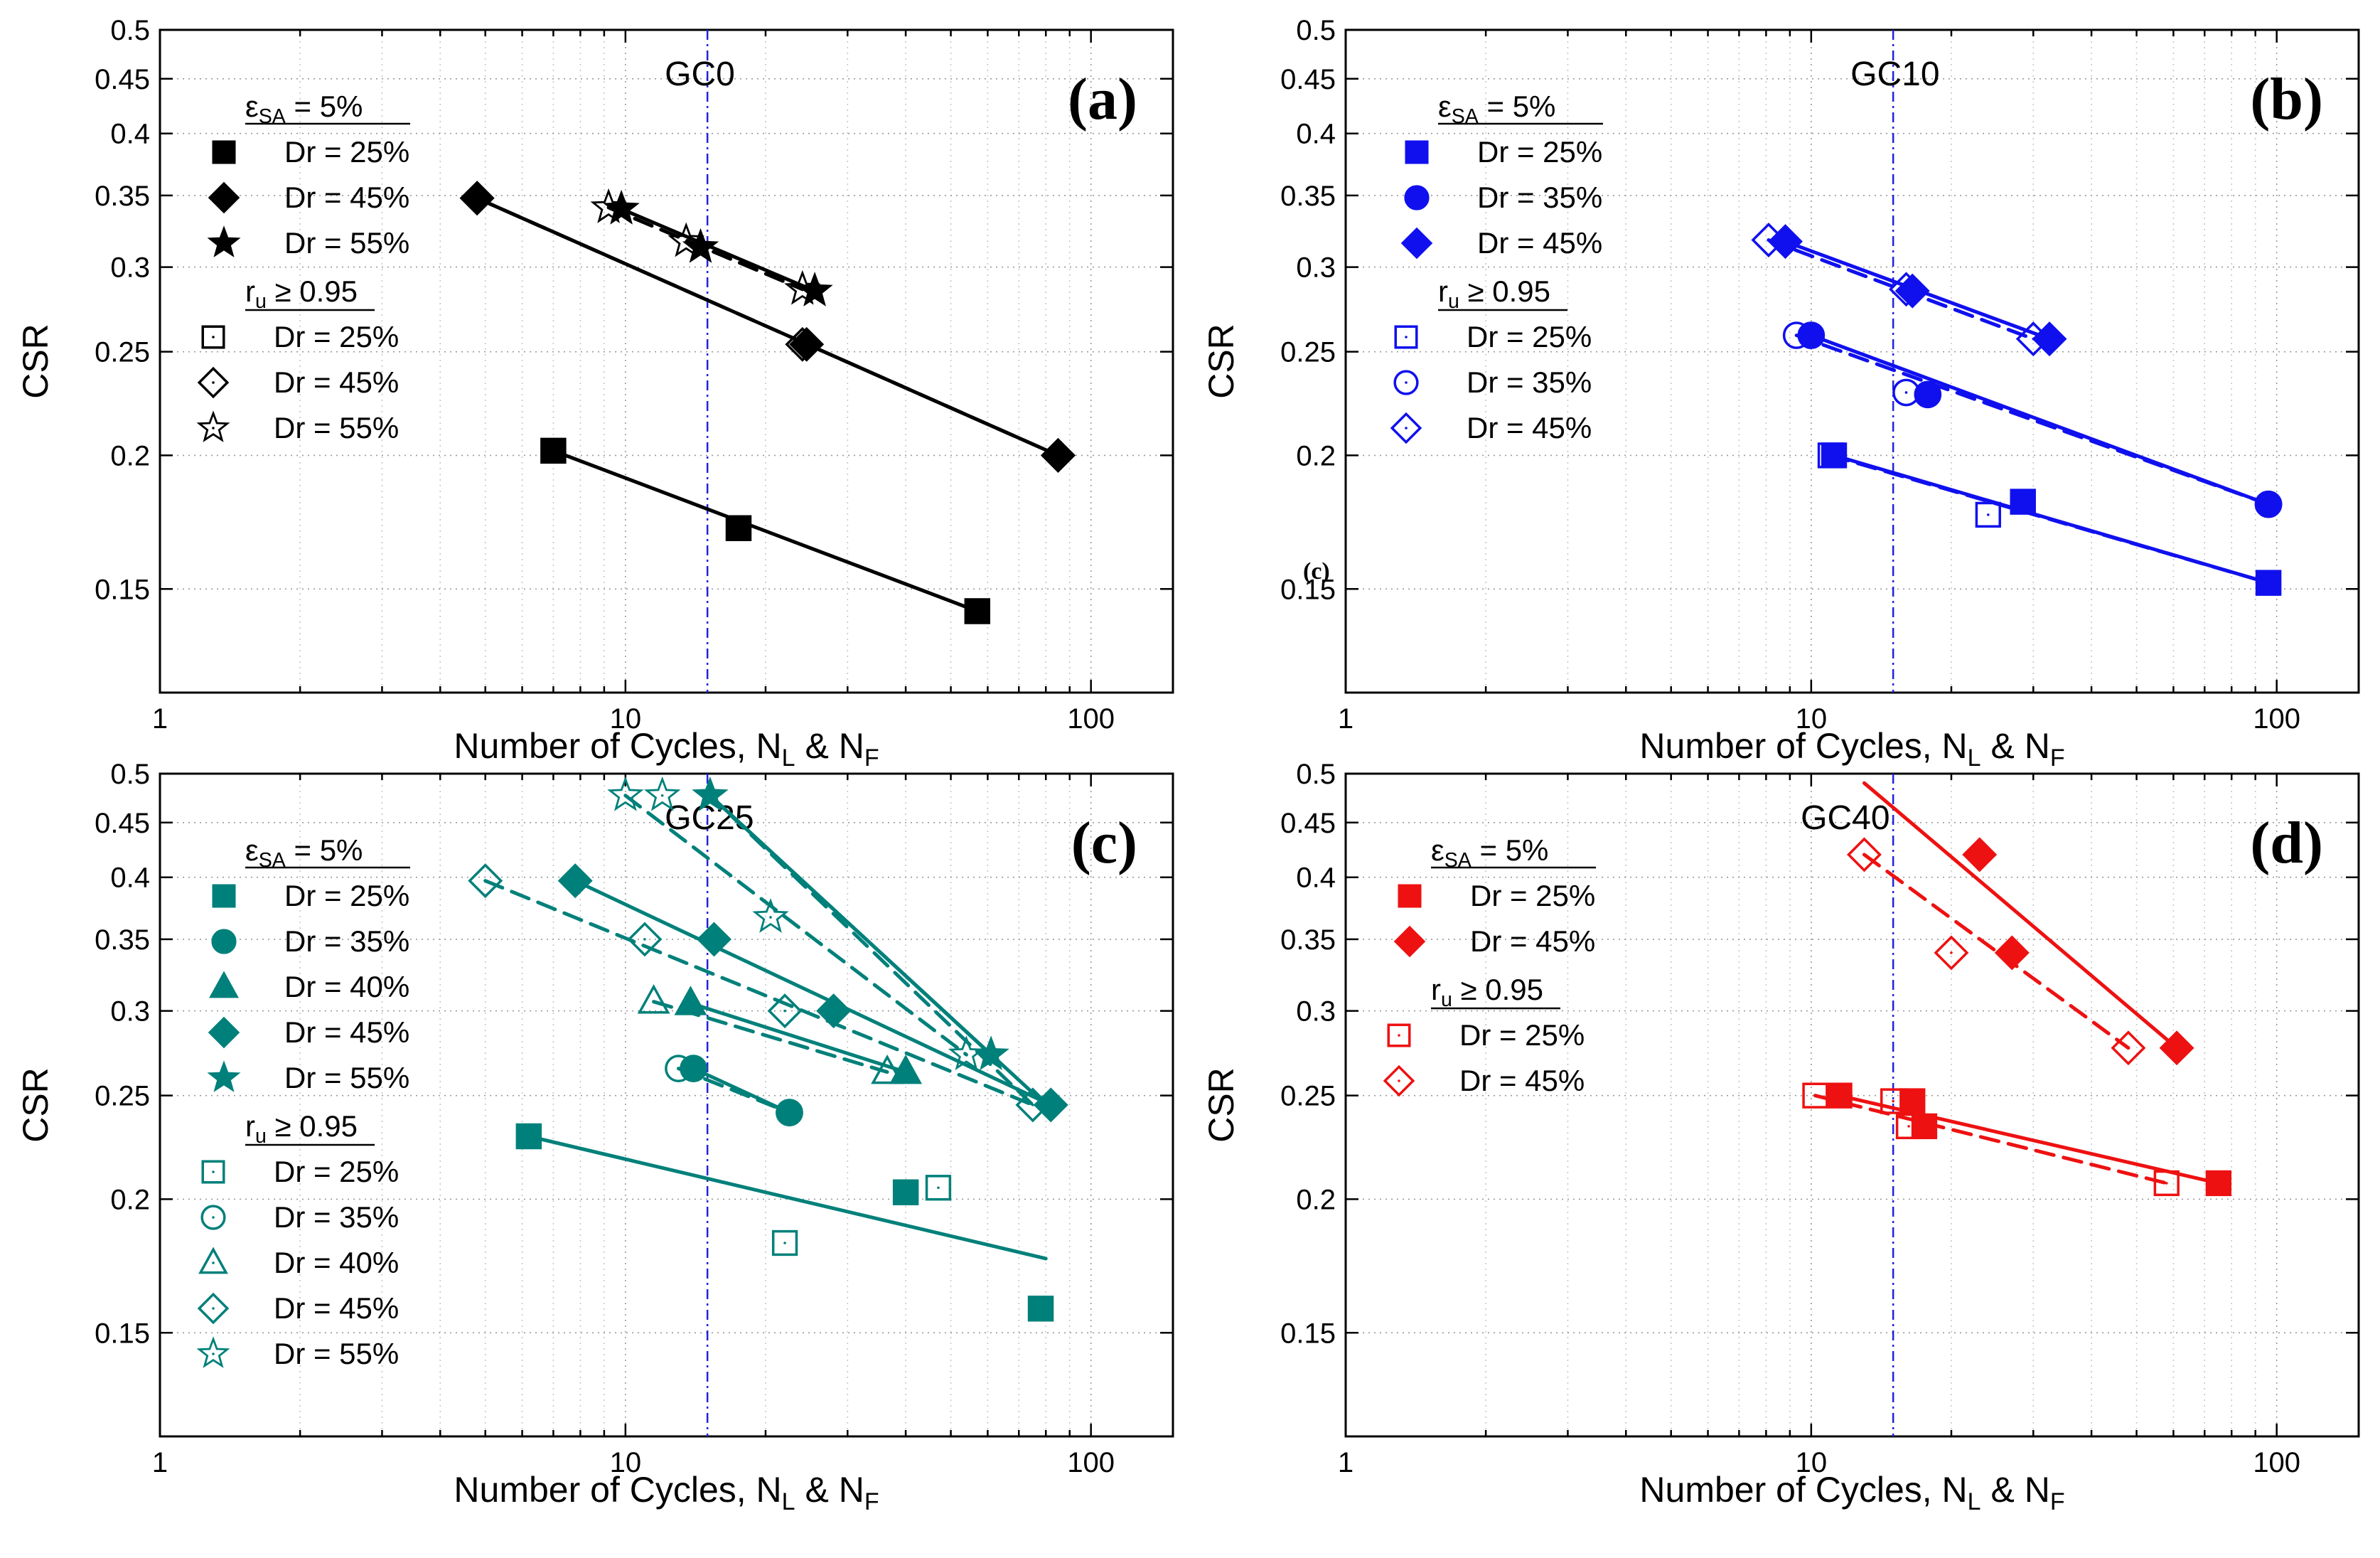  What do you see at coordinates (906, 1069) in the screenshot?
I see `data-point-filled-triangle` at bounding box center [906, 1069].